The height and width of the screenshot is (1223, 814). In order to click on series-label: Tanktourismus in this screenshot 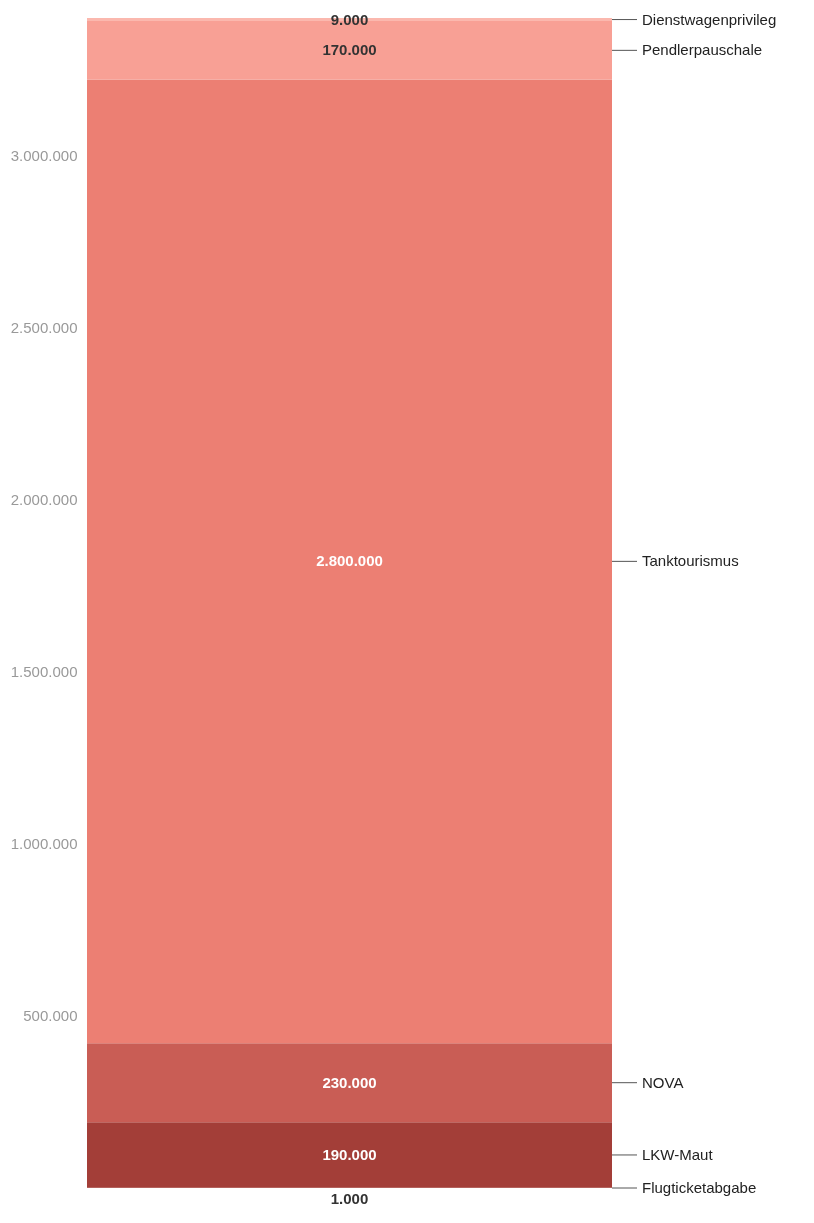, I will do `click(690, 561)`.